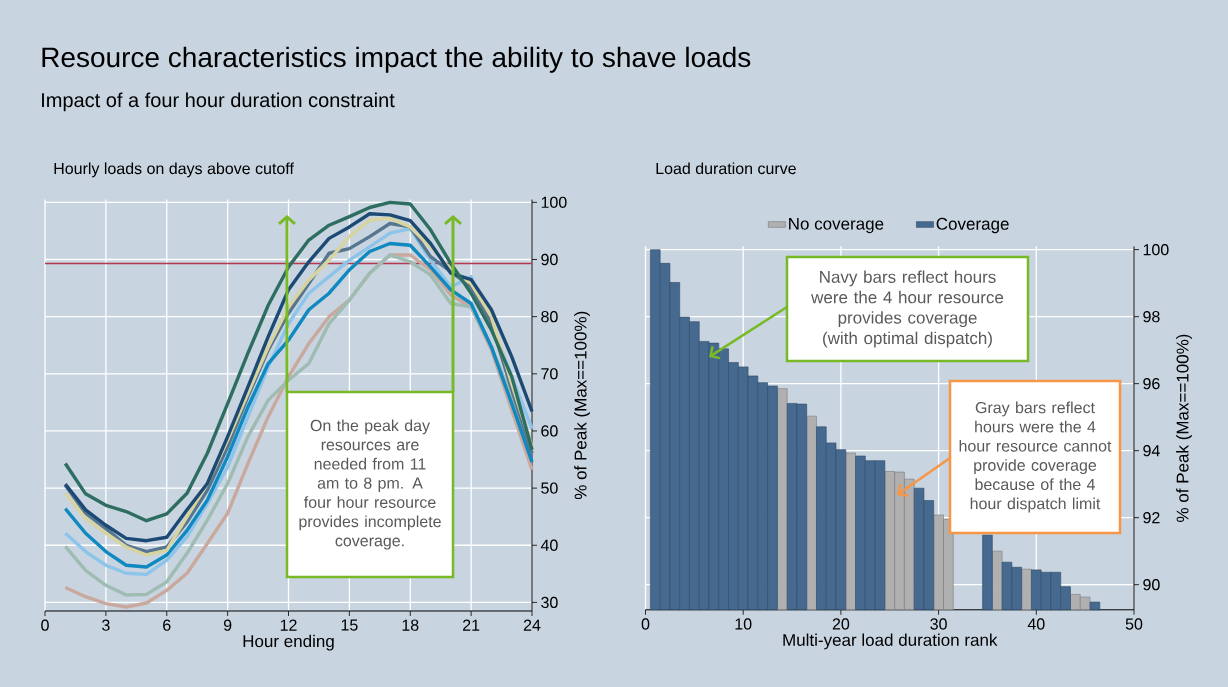  Describe the element at coordinates (907, 309) in the screenshot. I see `annotation: Navy bars reflect hours were the 4 hour resource provides coverage (with optimal dispatch)` at that location.